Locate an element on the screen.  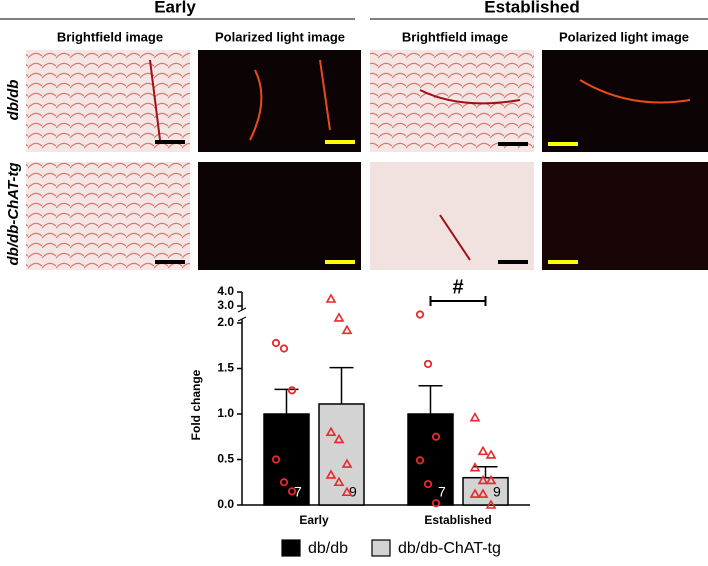
x-tick-label: Early is located at coordinates (314, 520).